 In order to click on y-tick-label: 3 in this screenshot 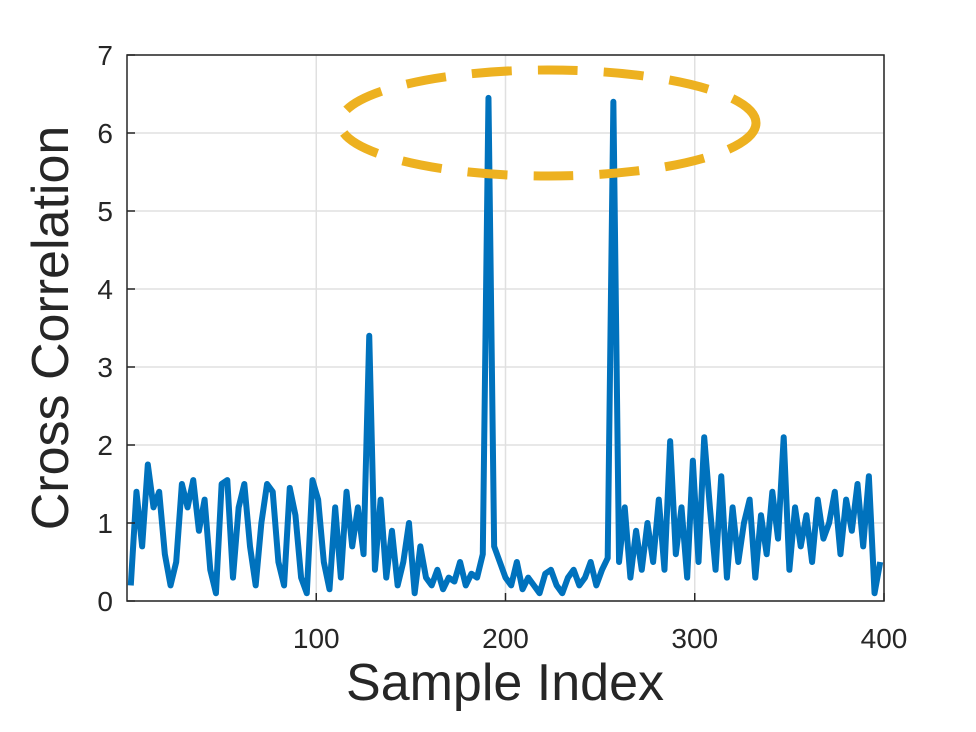, I will do `click(105, 367)`.